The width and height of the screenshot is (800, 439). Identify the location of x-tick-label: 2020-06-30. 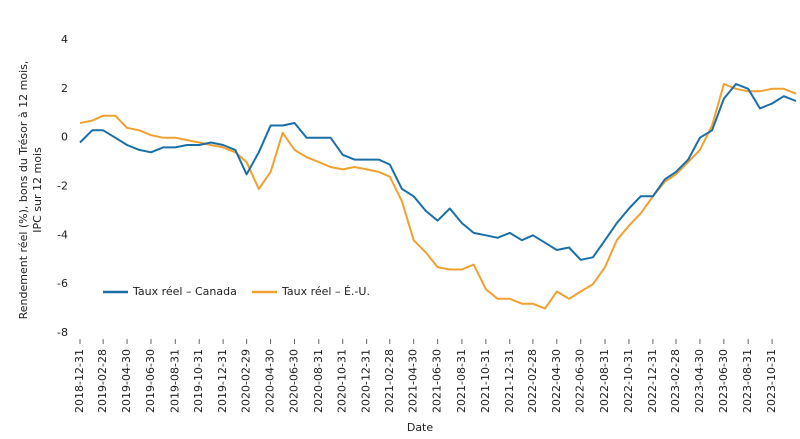
(293, 381).